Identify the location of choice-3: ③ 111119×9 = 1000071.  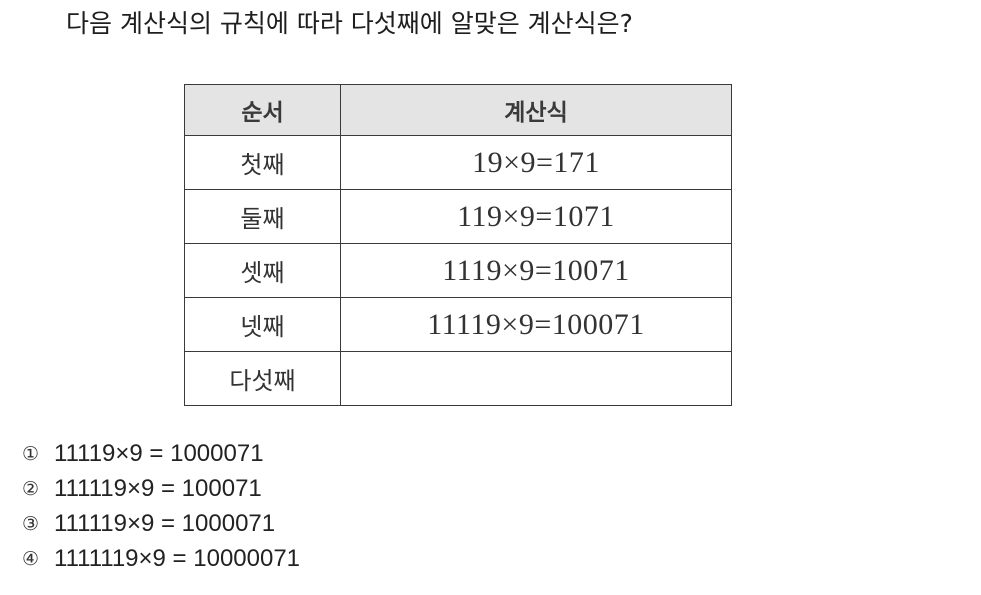
(161, 523).